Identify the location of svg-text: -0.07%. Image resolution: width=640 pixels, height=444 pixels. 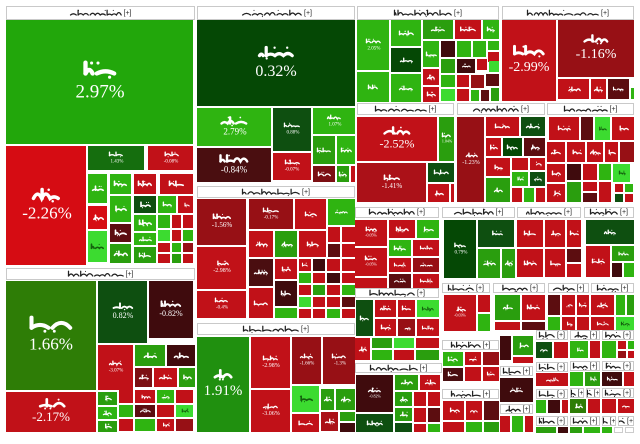
(292, 169).